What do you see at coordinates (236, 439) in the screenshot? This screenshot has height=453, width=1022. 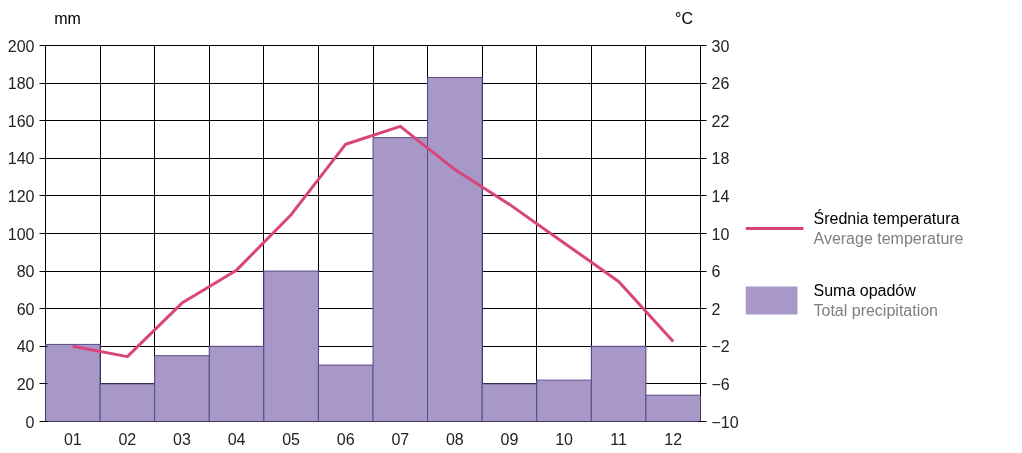 I see `x-tick-label: 04` at bounding box center [236, 439].